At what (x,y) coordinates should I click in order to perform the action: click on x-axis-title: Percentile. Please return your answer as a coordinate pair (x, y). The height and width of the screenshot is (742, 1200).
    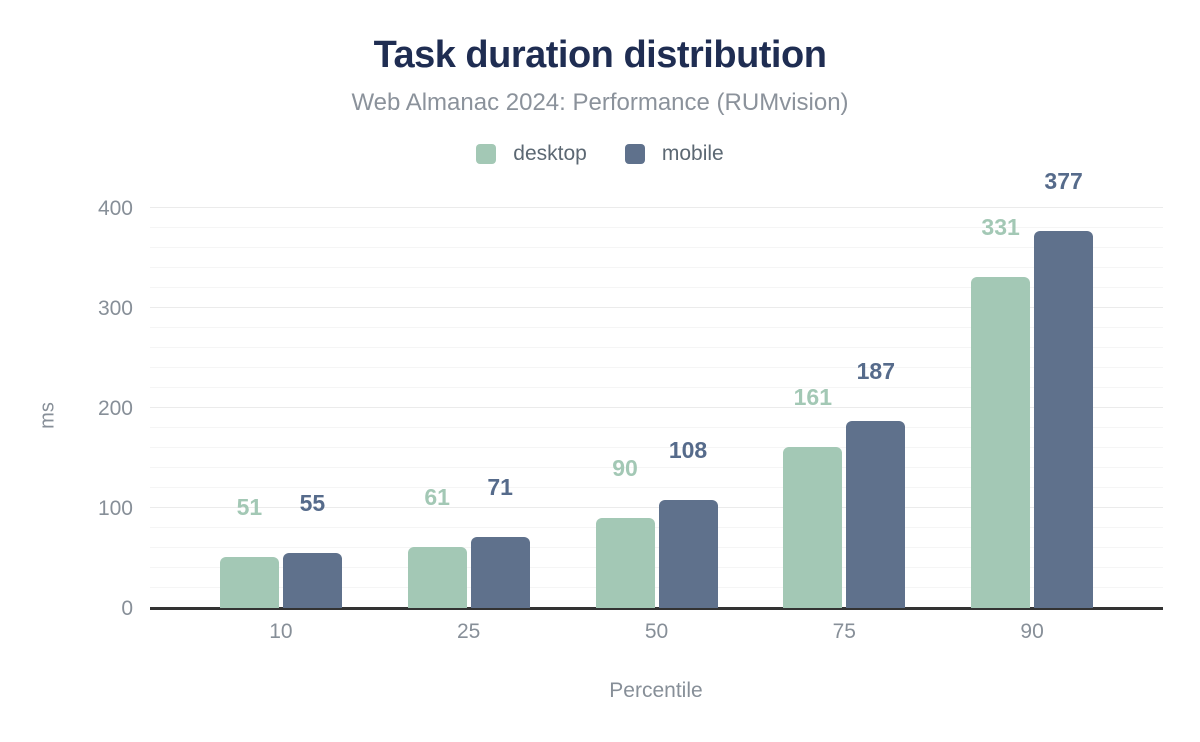
    Looking at the image, I should click on (656, 690).